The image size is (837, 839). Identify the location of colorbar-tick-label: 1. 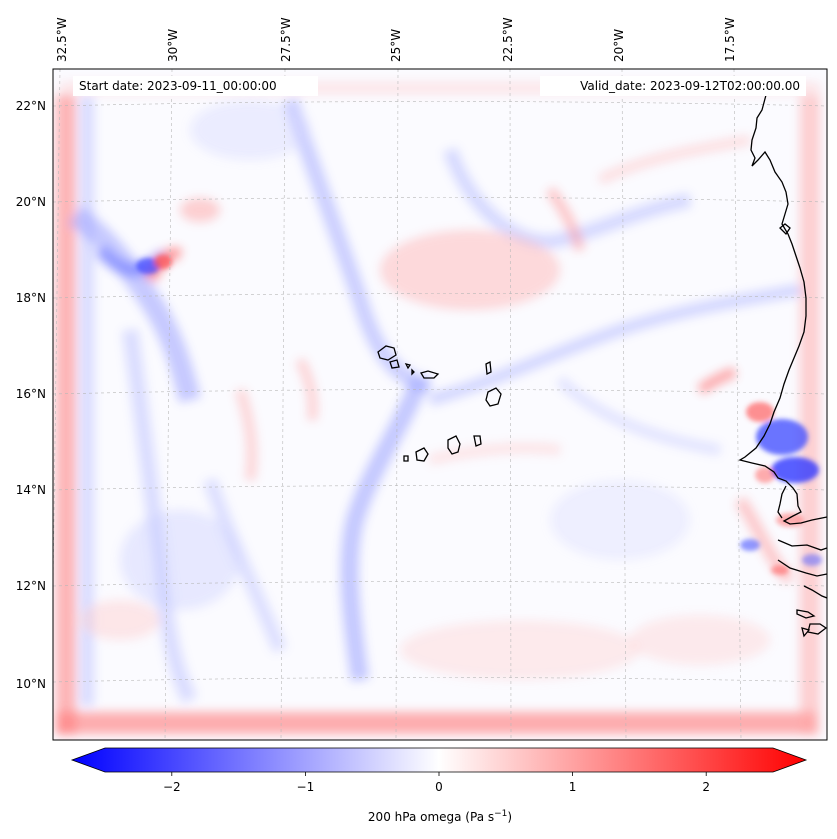
(573, 787).